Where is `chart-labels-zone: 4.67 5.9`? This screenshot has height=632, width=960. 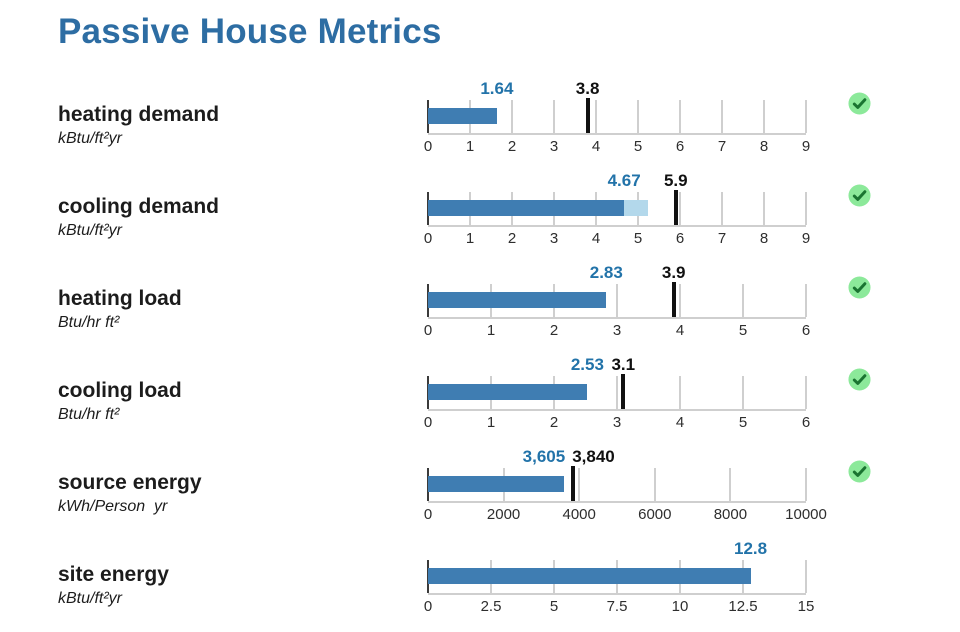
chart-labels-zone: 4.67 5.9 is located at coordinates (617, 179).